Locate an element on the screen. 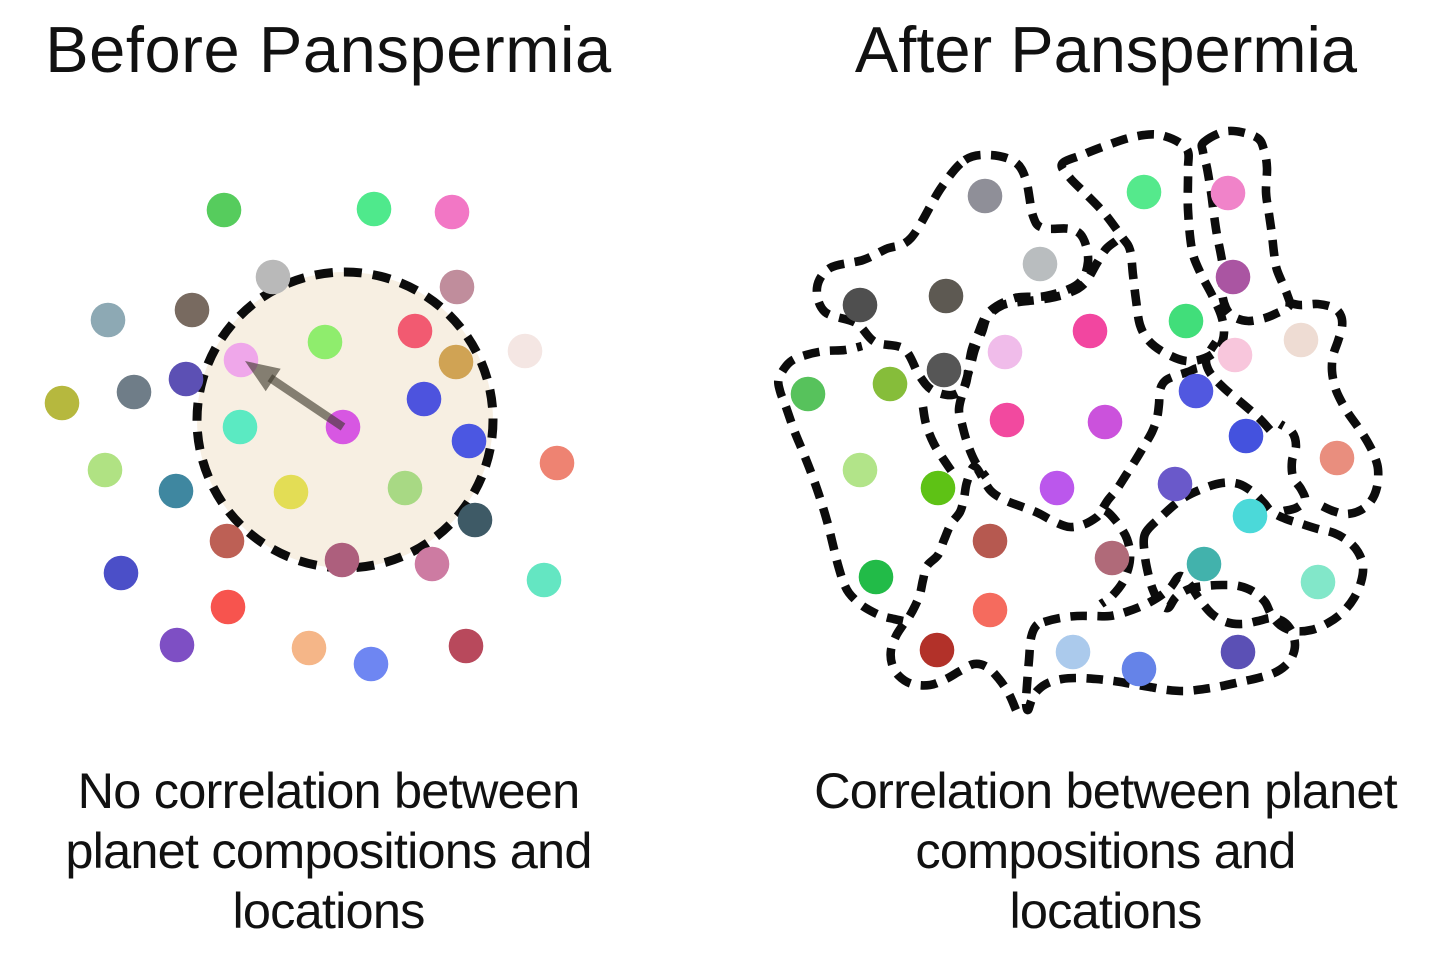 The height and width of the screenshot is (975, 1440). svg-text: Correlation between planet is located at coordinates (1106, 790).